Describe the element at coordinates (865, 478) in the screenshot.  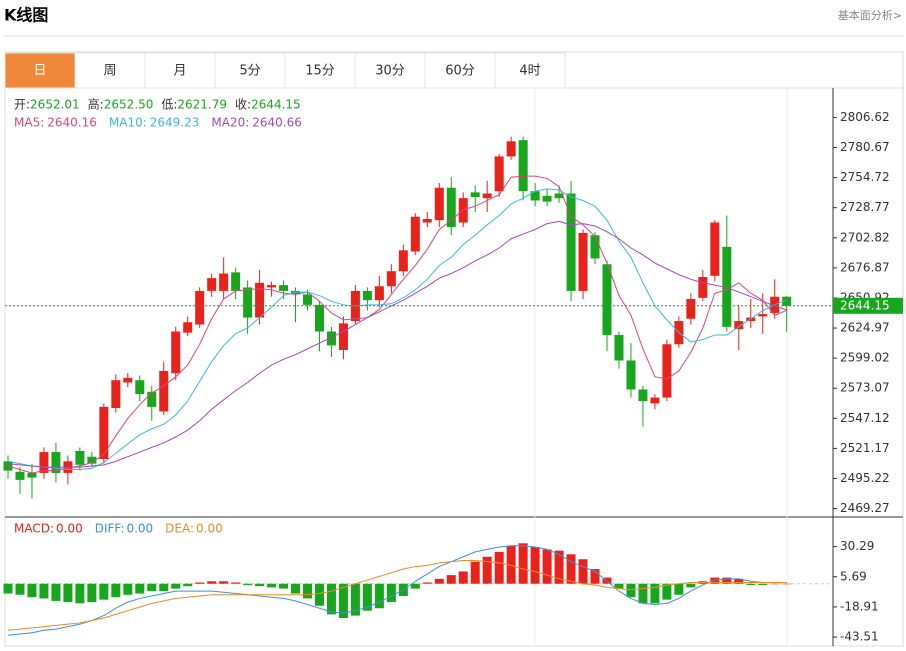
I see `y-tick-label: 2495.22` at that location.